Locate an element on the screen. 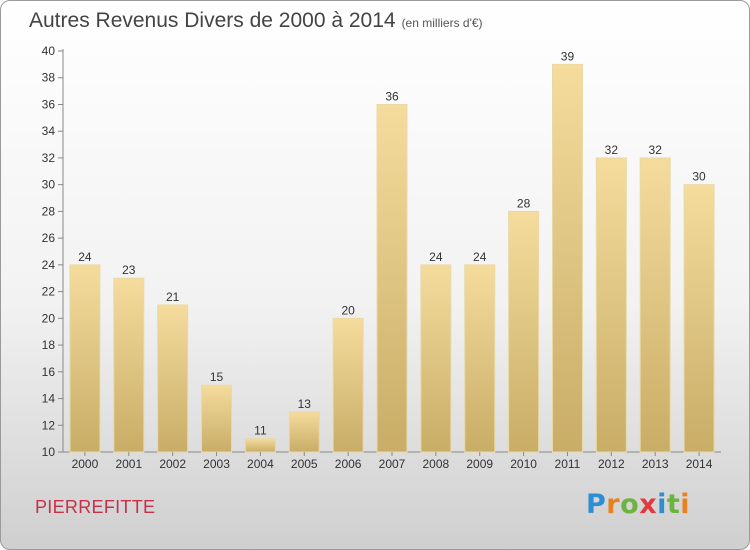 The image size is (750, 550). bar-value-label: 15 is located at coordinates (217, 377).